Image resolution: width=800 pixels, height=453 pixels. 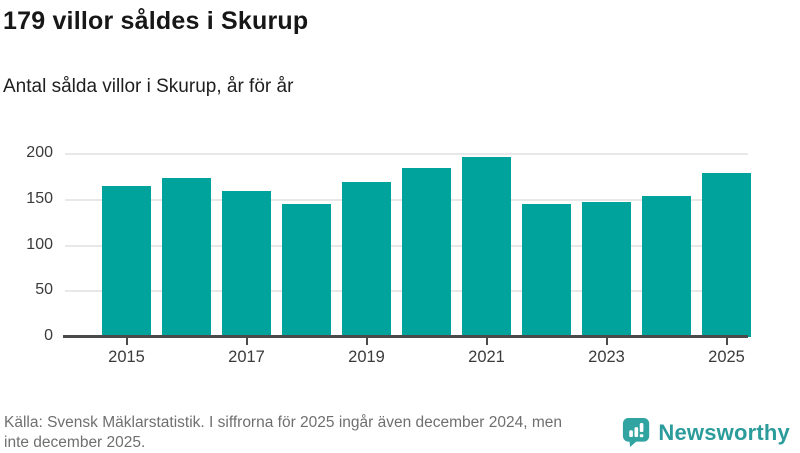 What do you see at coordinates (726, 255) in the screenshot?
I see `bar-2025` at bounding box center [726, 255].